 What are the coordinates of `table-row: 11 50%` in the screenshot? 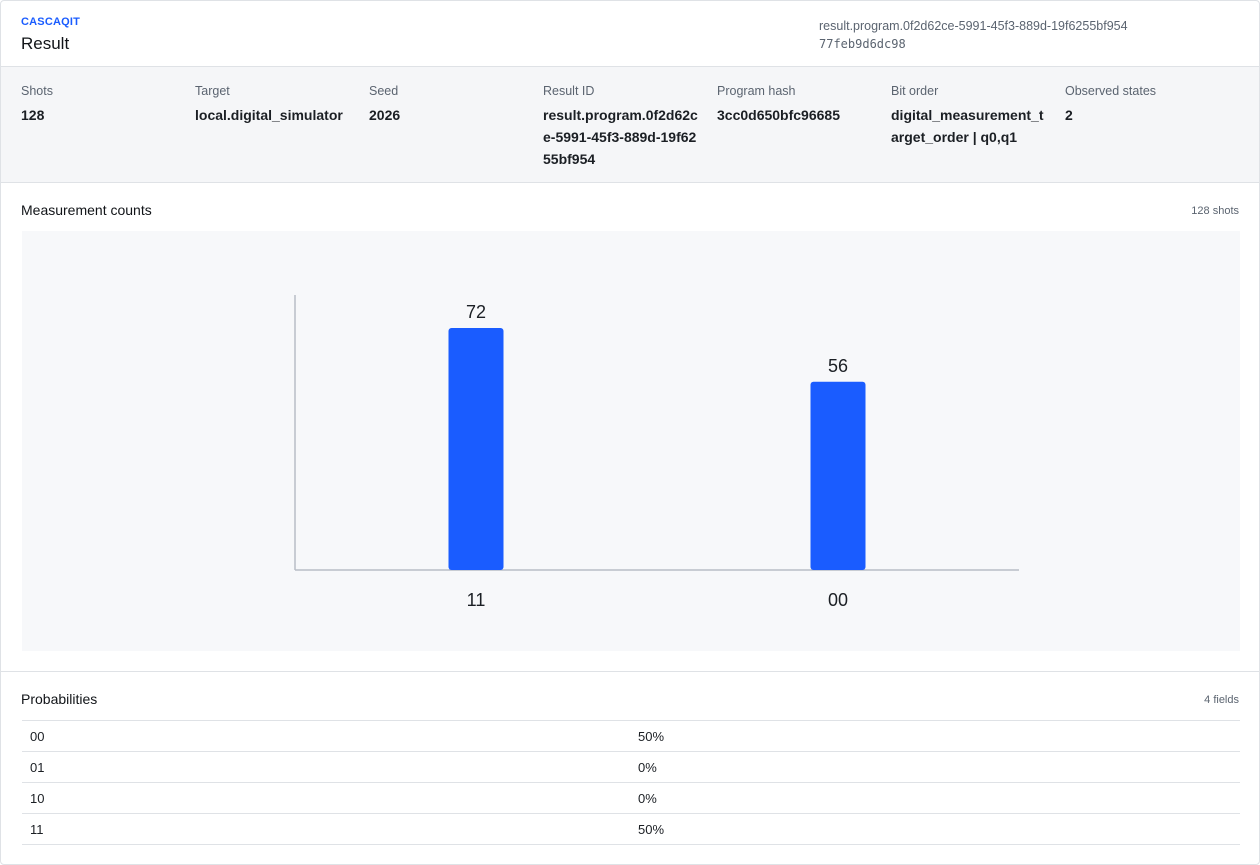 It's located at (631, 829).